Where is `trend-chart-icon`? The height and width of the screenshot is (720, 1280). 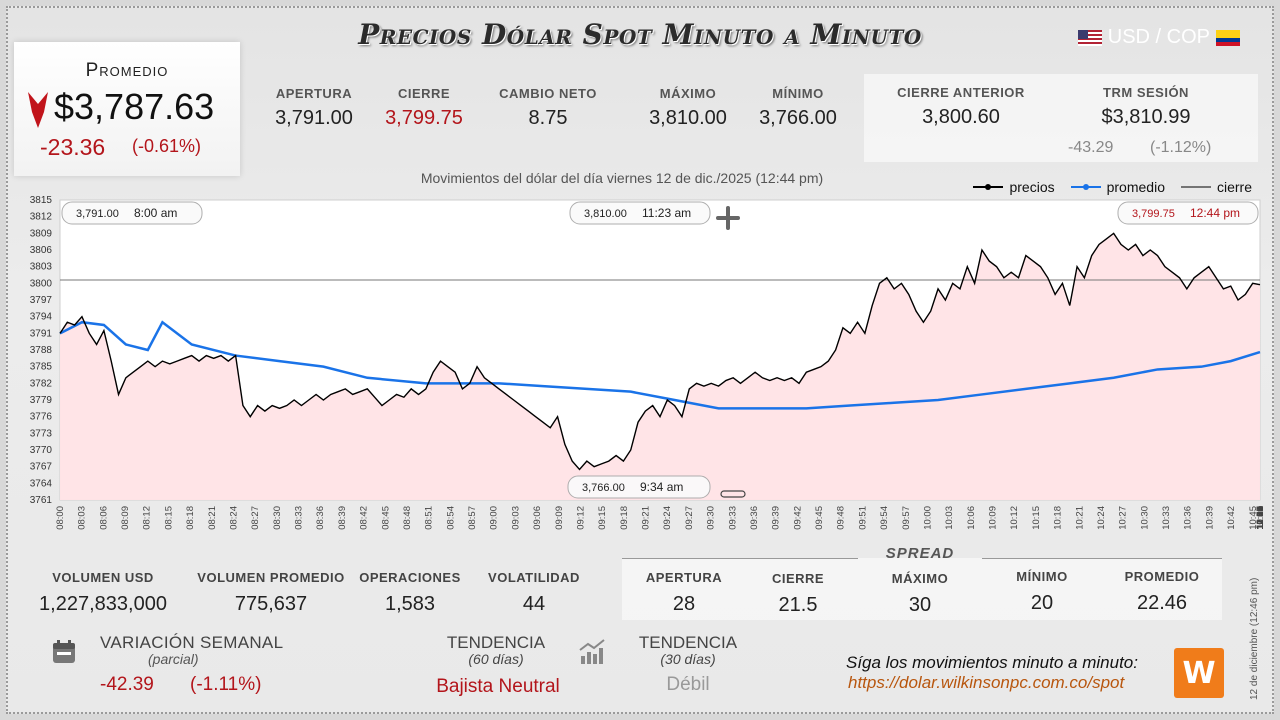
trend-chart-icon is located at coordinates (592, 651).